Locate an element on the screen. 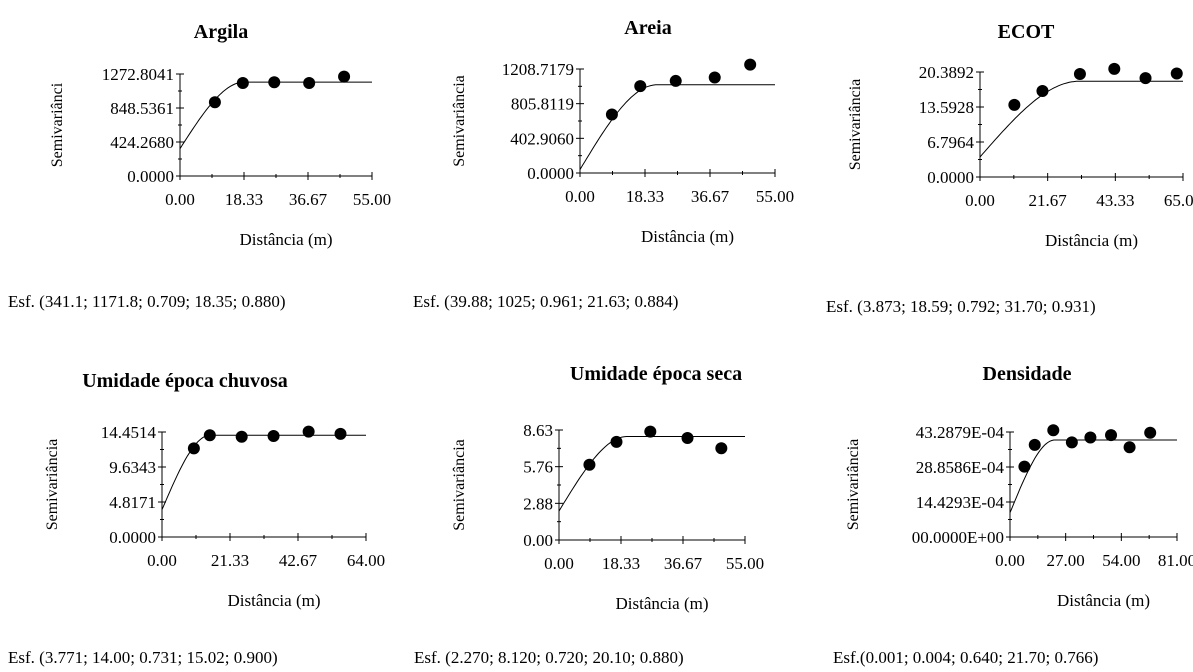 The width and height of the screenshot is (1193, 672). y-tick-label: 1272.8041 is located at coordinates (138, 74).